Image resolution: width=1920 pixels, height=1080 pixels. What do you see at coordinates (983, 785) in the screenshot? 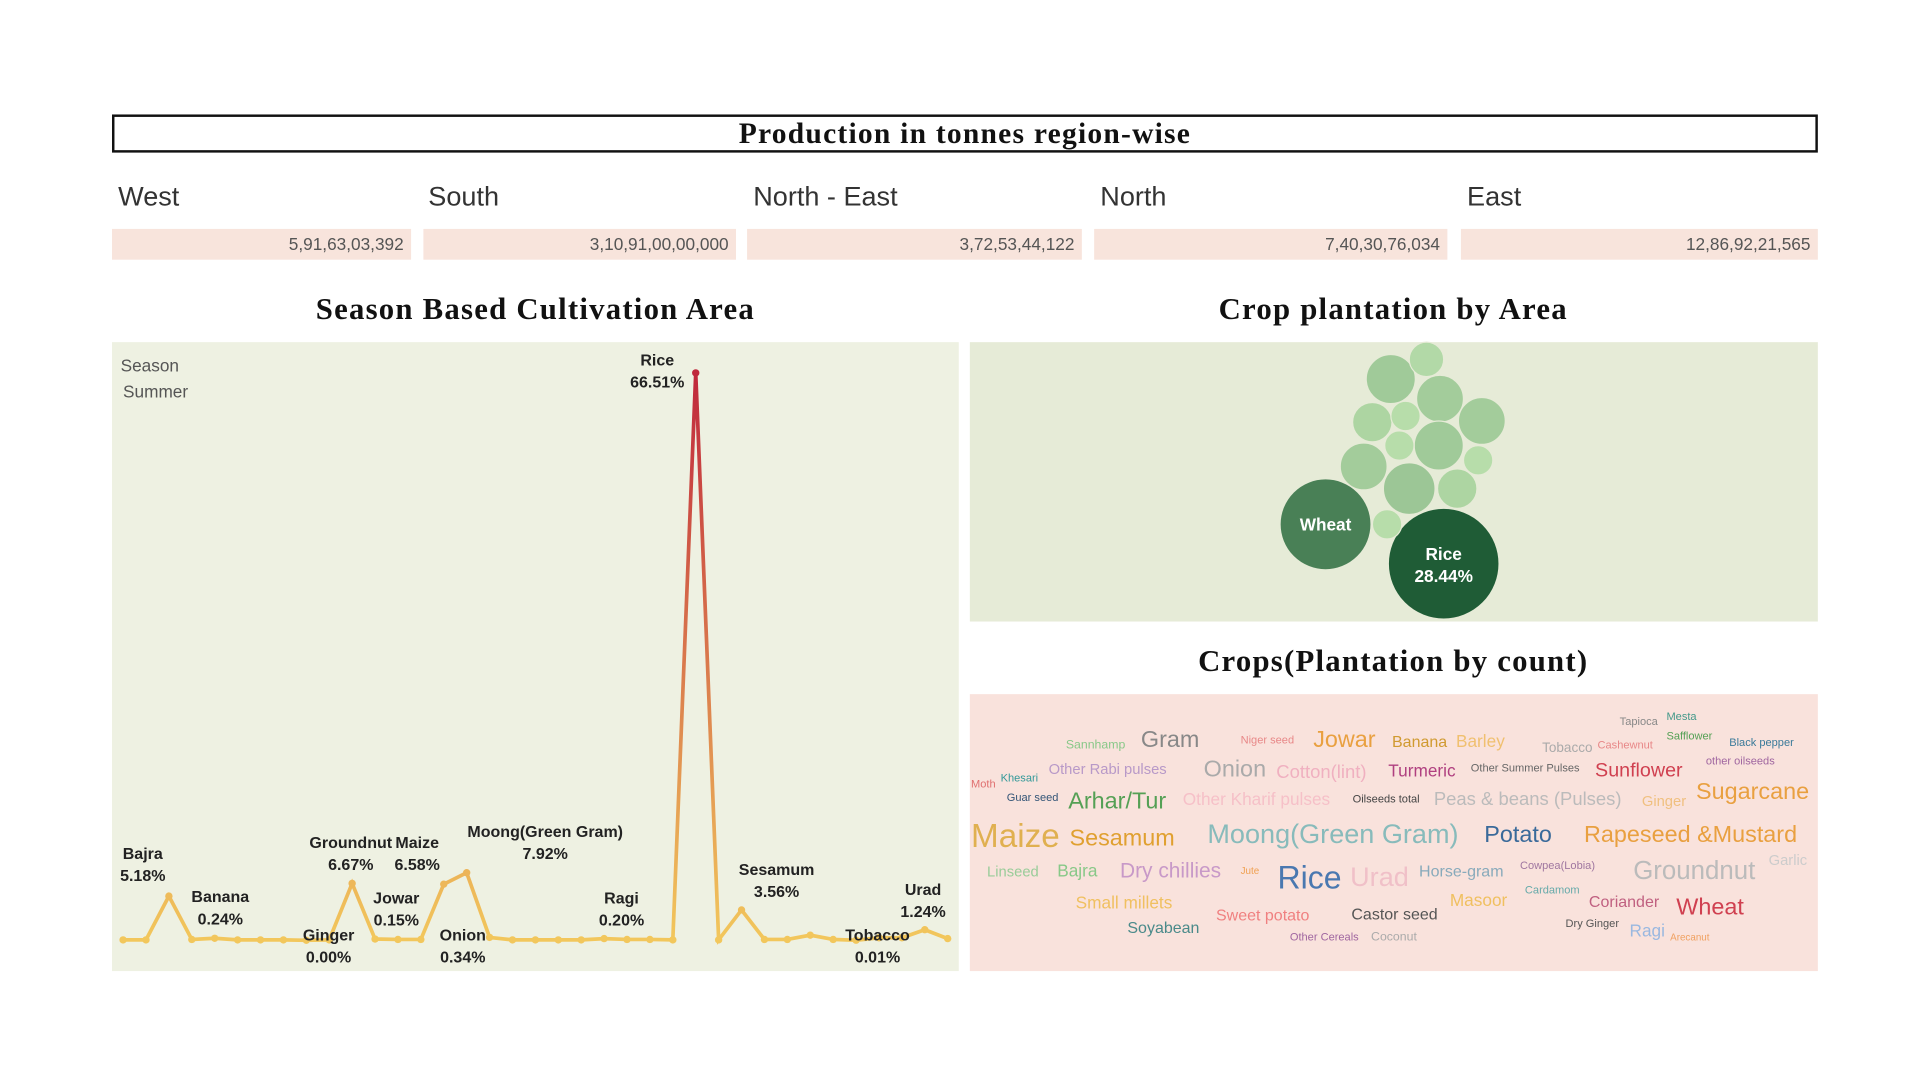
I see `word: Moth` at bounding box center [983, 785].